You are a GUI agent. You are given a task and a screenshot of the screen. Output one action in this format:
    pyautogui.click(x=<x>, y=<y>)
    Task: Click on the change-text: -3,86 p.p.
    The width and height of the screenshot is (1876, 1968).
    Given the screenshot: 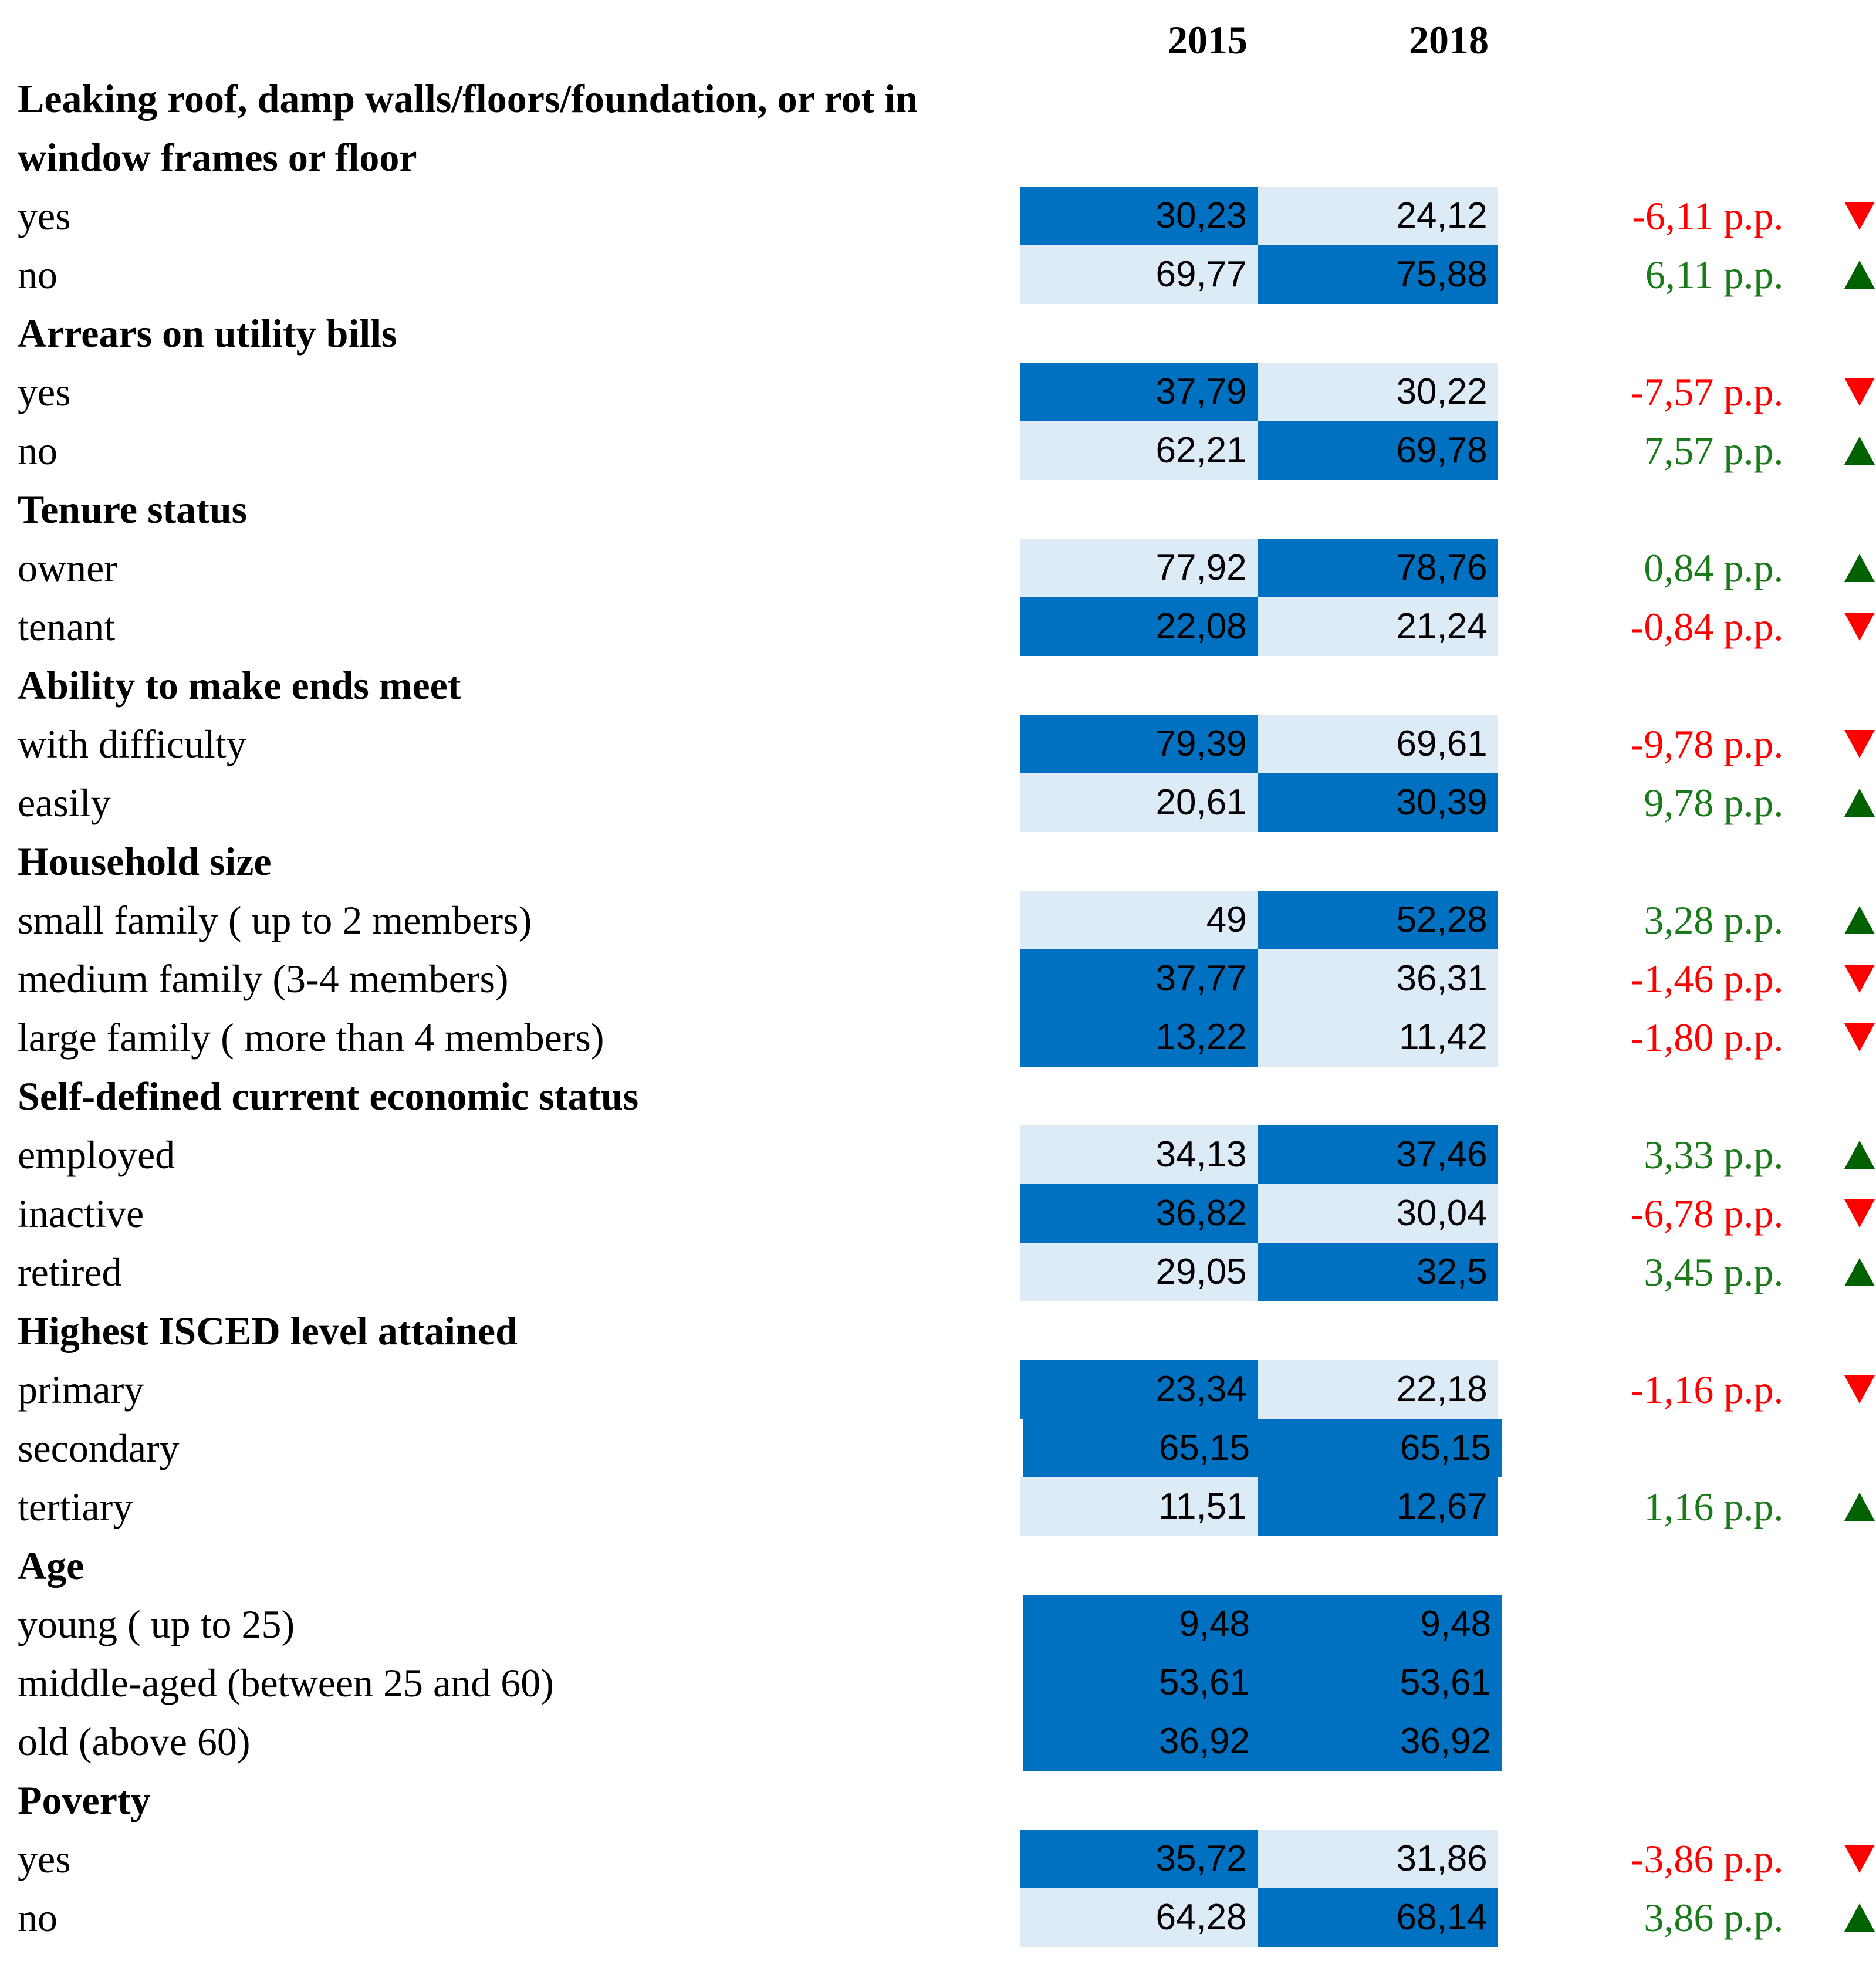 What is the action you would take?
    pyautogui.click(x=1707, y=1859)
    